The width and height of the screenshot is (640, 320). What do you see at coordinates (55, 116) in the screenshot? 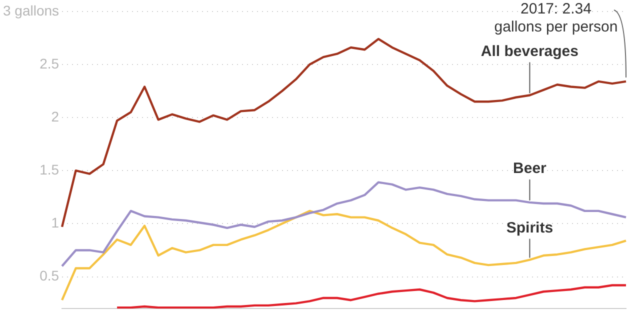
I see `y-tick-label: 2` at bounding box center [55, 116].